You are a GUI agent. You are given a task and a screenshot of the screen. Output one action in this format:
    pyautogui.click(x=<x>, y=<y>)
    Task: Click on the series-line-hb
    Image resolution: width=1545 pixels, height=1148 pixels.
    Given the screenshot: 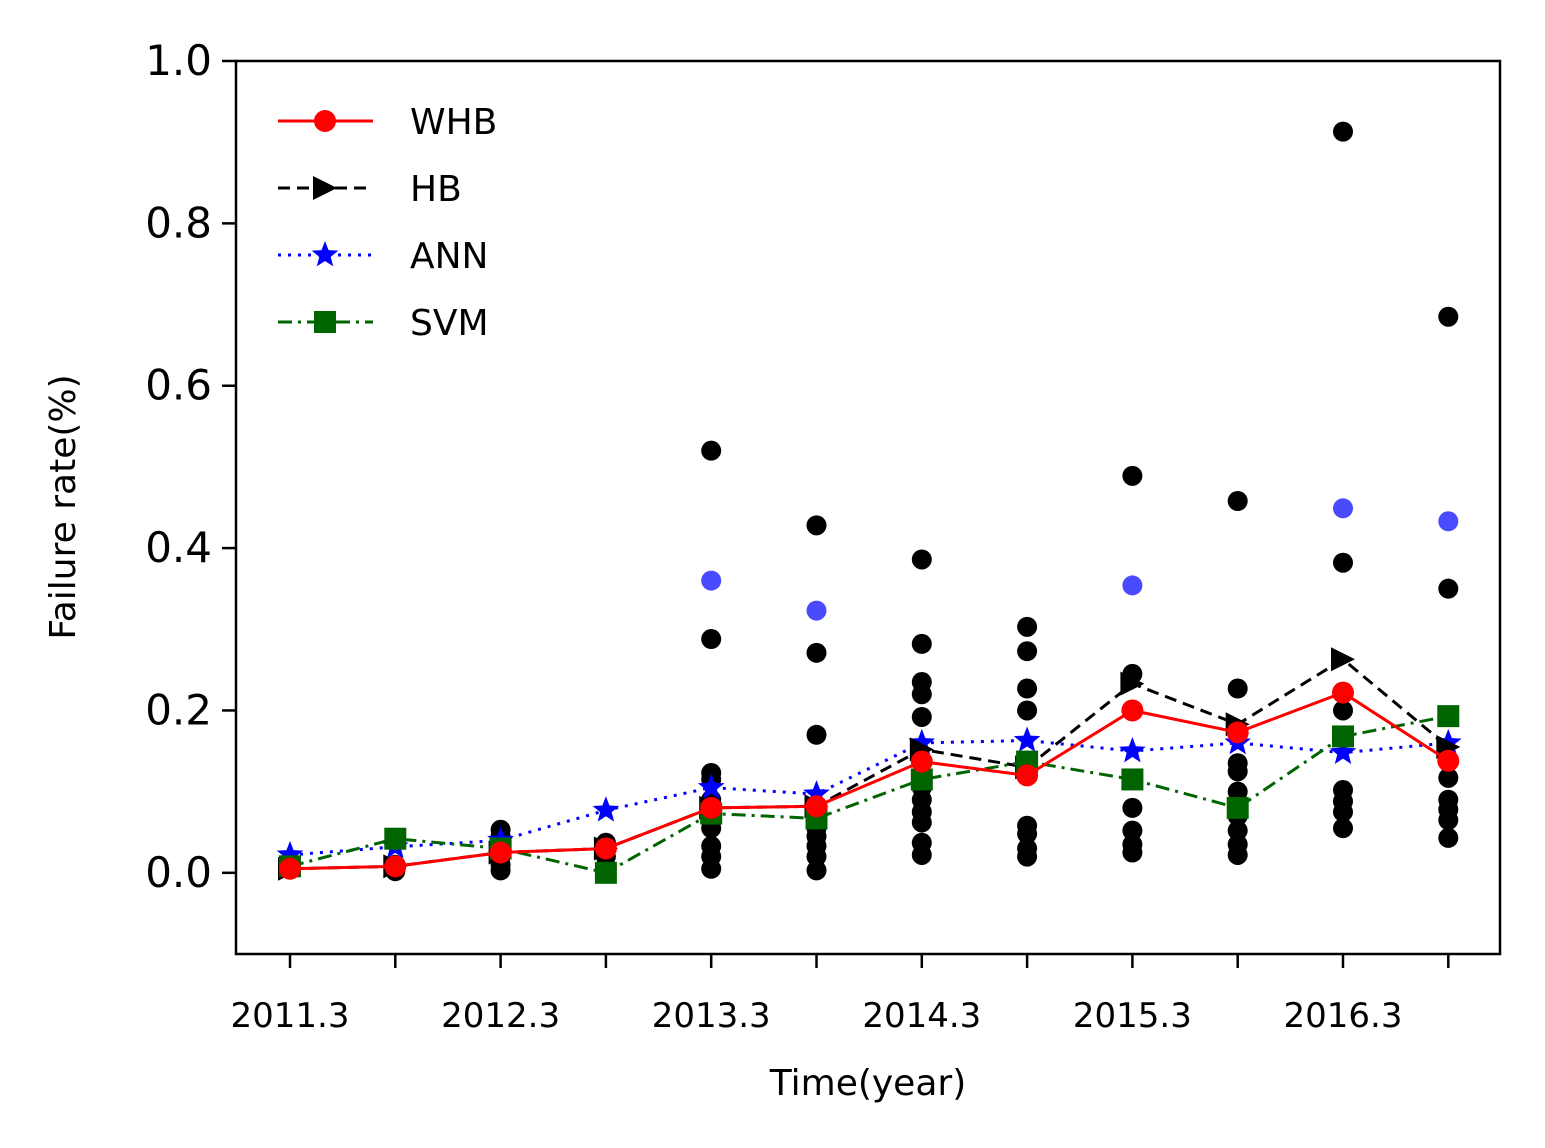 What is the action you would take?
    pyautogui.click(x=869, y=764)
    